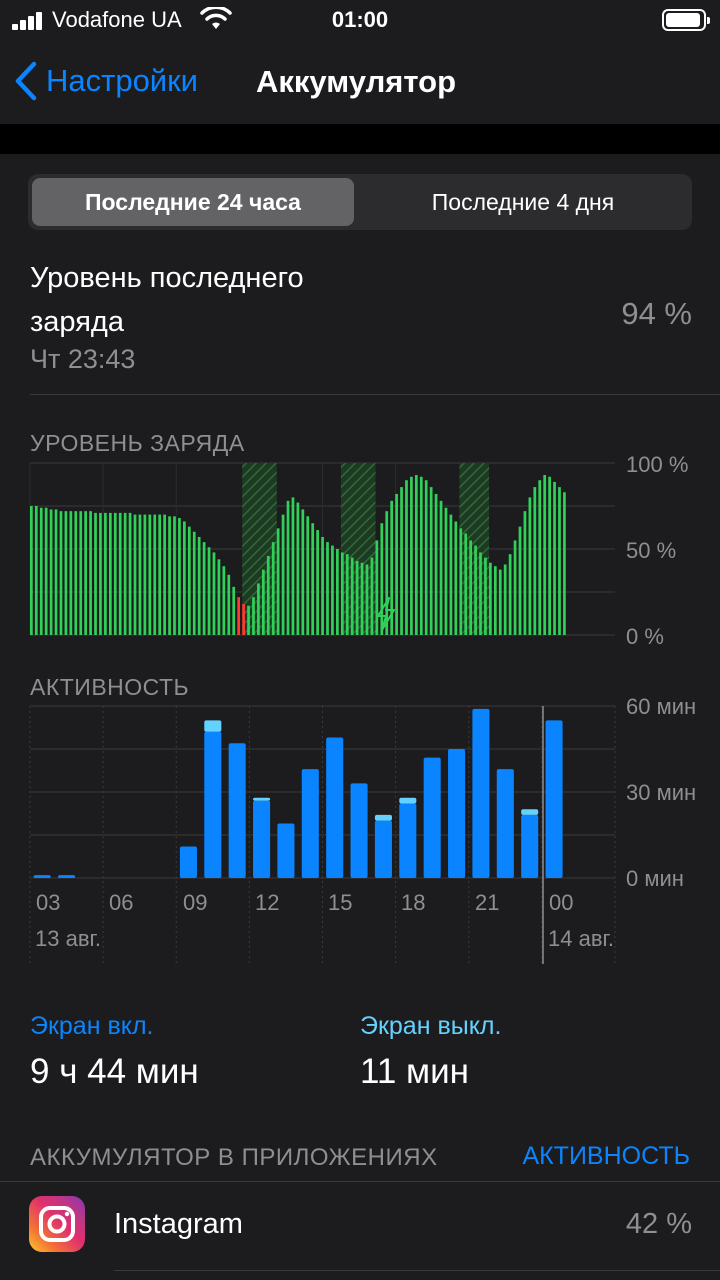 This screenshot has width=720, height=1280. What do you see at coordinates (360, 1228) in the screenshot?
I see `app-row-instagram: Instagram 42 %` at bounding box center [360, 1228].